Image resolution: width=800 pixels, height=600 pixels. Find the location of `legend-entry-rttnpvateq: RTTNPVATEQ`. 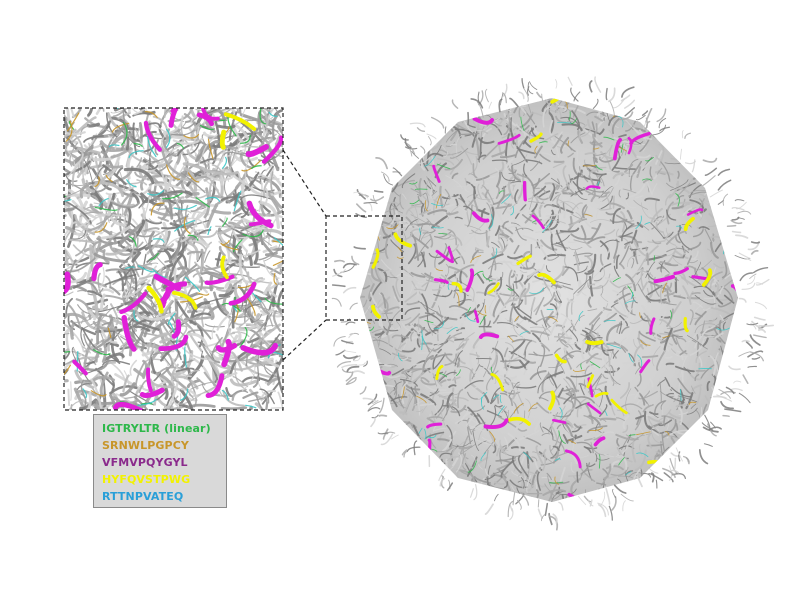

legend-entry-rttnpvateq: RTTNPVATEQ is located at coordinates (143, 496).